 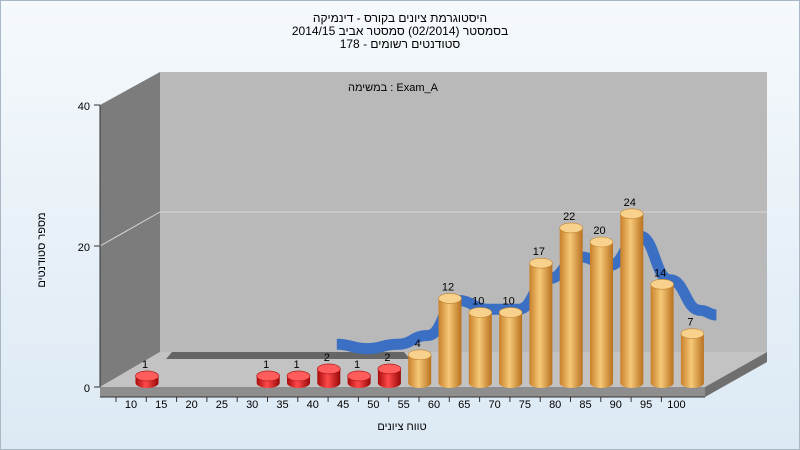 I want to click on x-tick-label: 30, so click(x=252, y=405).